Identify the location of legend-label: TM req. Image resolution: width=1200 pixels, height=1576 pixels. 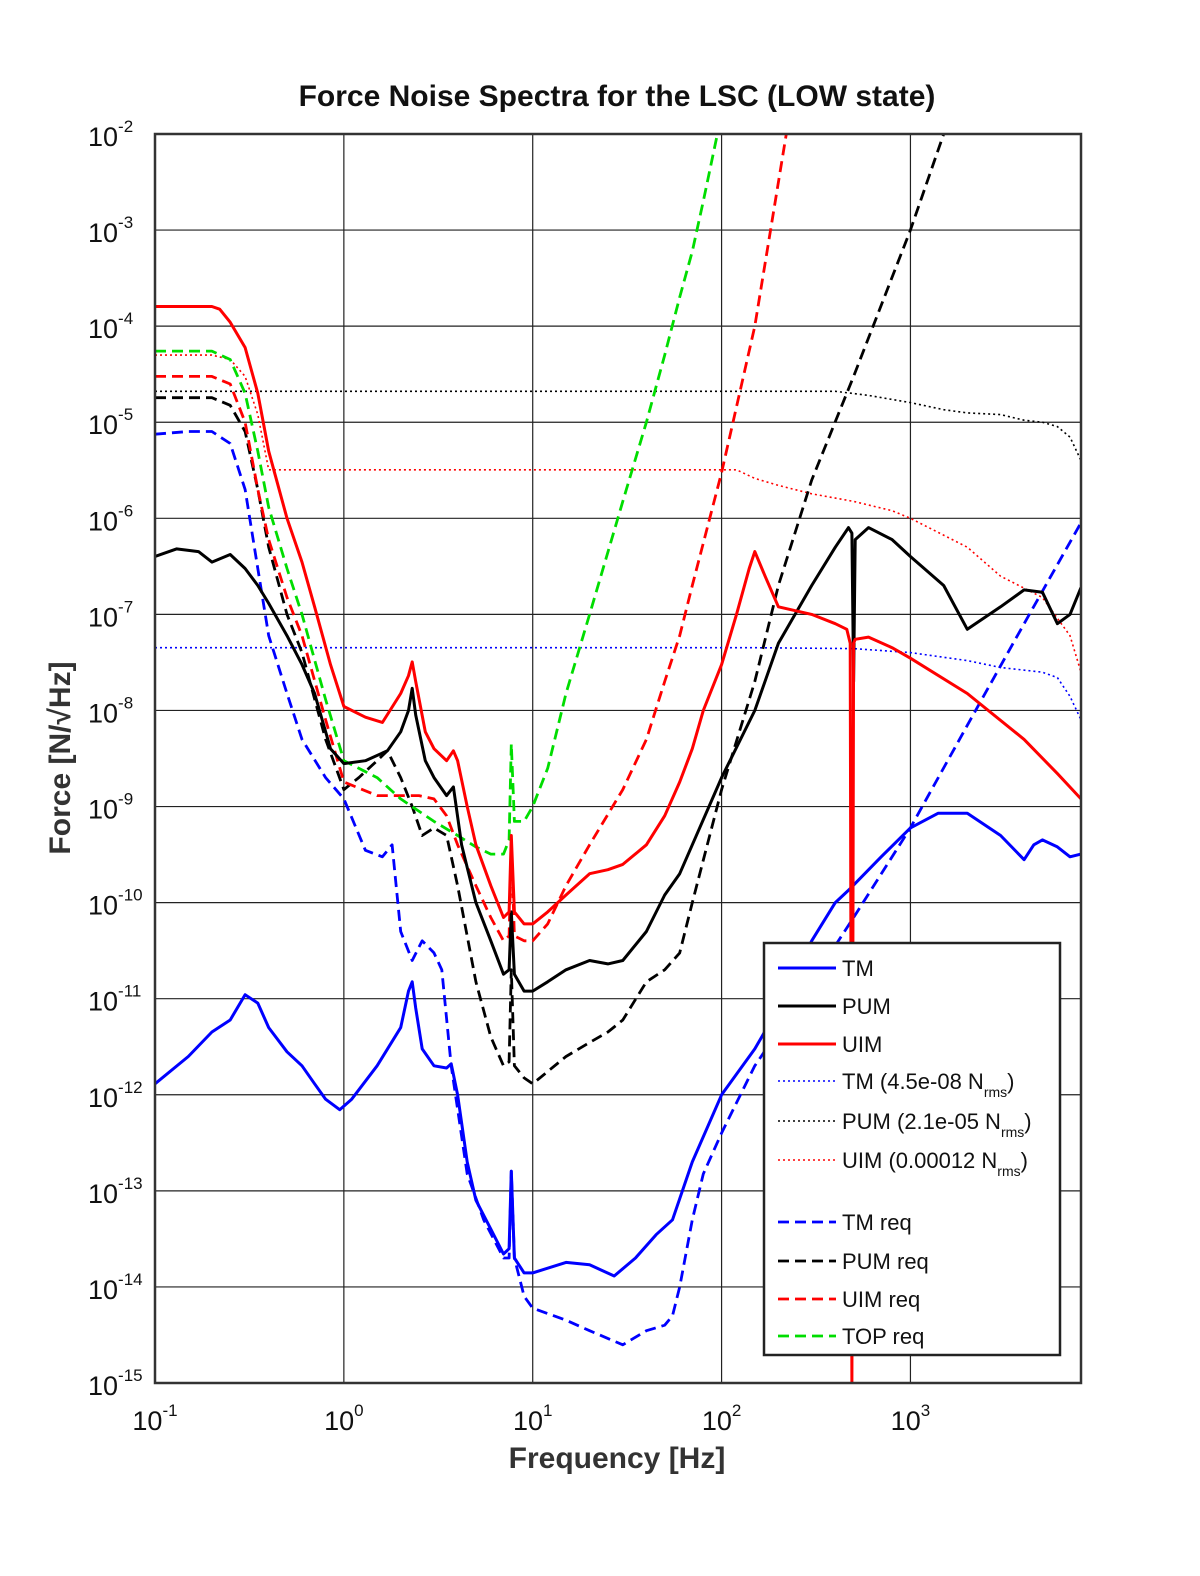
(877, 1222).